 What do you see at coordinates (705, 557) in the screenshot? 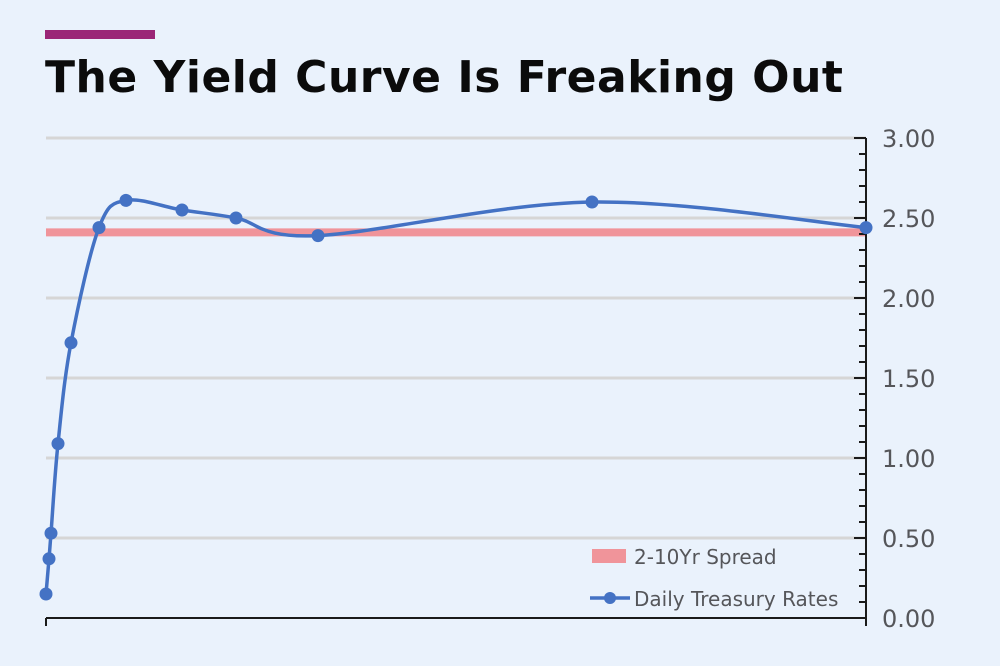
I see `legend-spread-label: 2-10Yr Spread` at bounding box center [705, 557].